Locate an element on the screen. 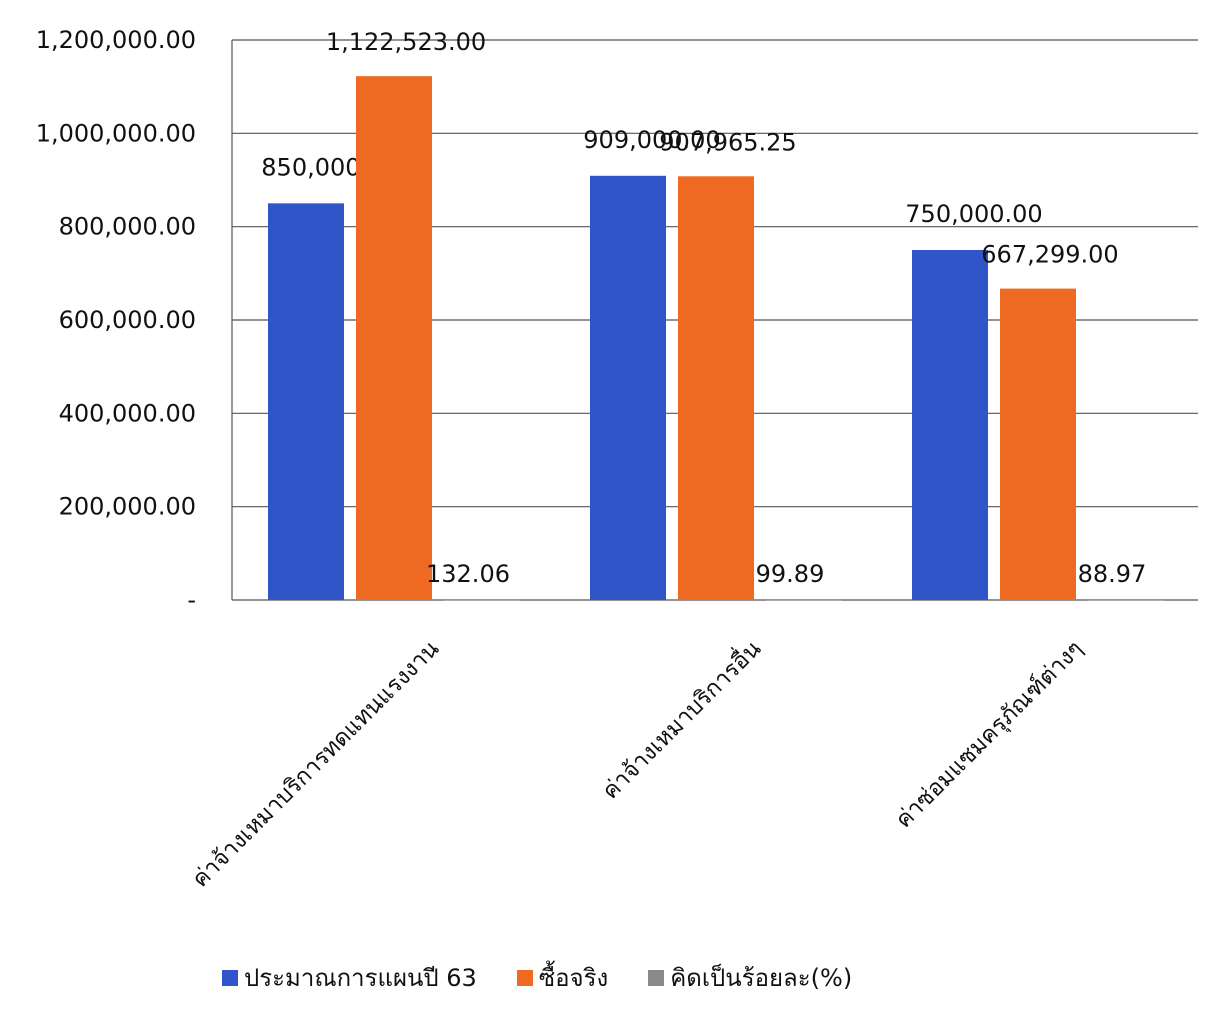 This screenshot has height=1021, width=1224. data-label: 88.97 is located at coordinates (1112, 574).